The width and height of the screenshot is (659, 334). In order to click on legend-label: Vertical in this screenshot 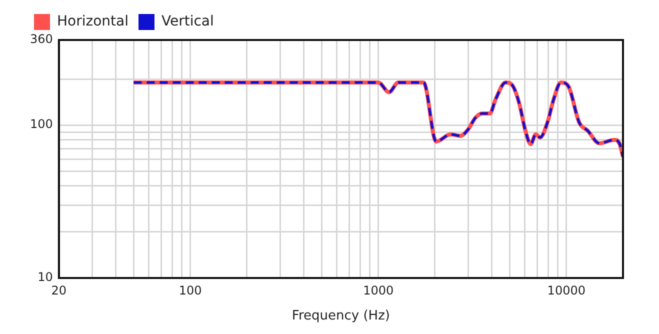, I will do `click(187, 22)`.